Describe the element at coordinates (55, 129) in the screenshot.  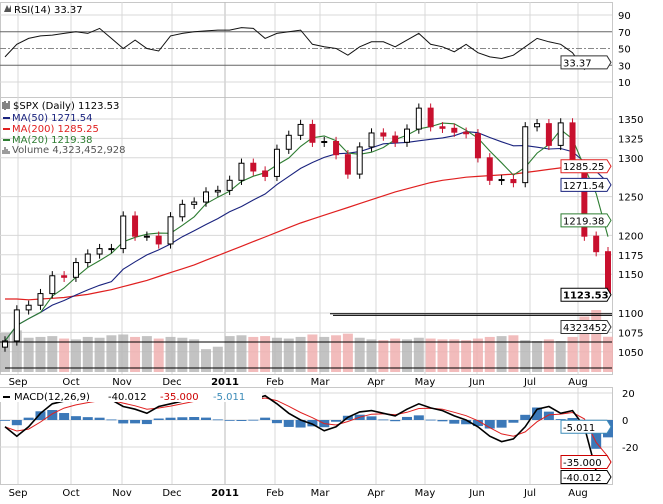
I see `legend-ma200: MA(200) 1285.25` at that location.